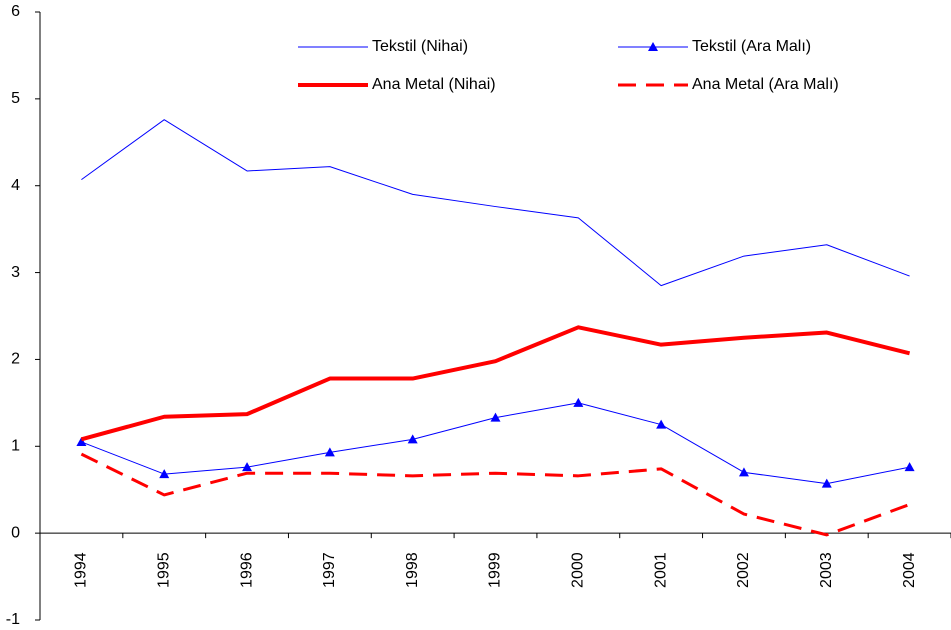 The image size is (951, 630). What do you see at coordinates (15, 272) in the screenshot?
I see `y-tick-label: 3` at bounding box center [15, 272].